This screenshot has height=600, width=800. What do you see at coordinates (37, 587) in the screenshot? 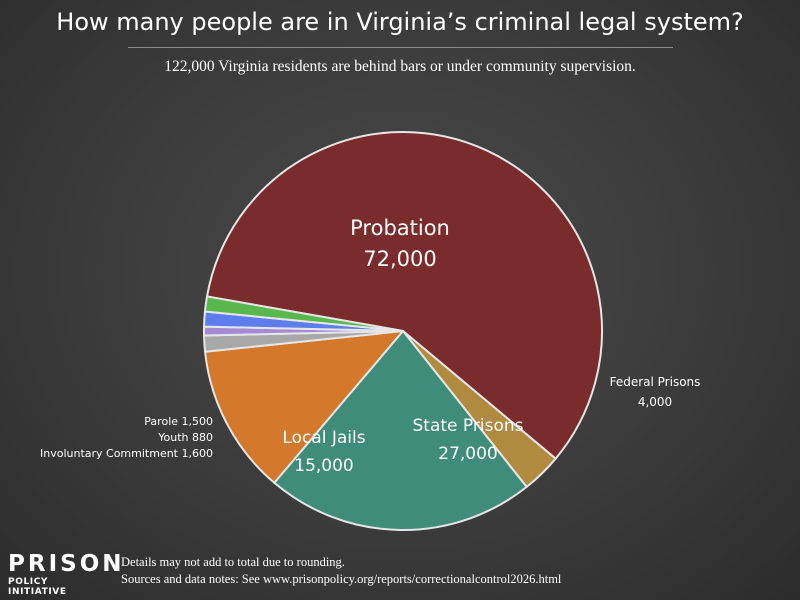
I see `logo-wordmark-bottom: POLICY INITIATIVE` at bounding box center [37, 587].